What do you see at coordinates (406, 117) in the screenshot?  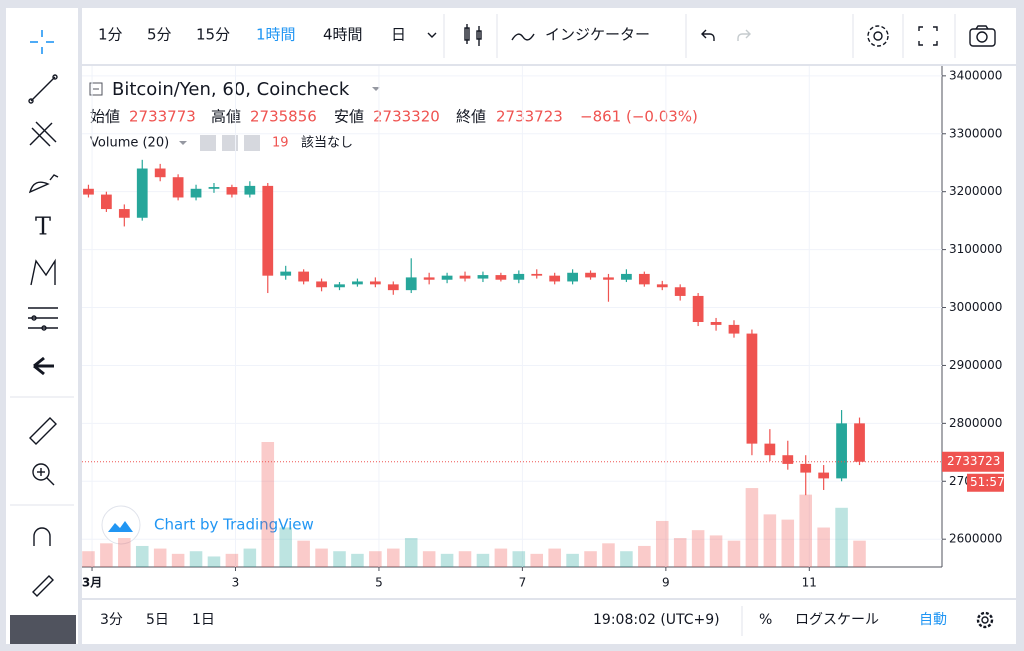 I see `ohlc-value: 2733320` at bounding box center [406, 117].